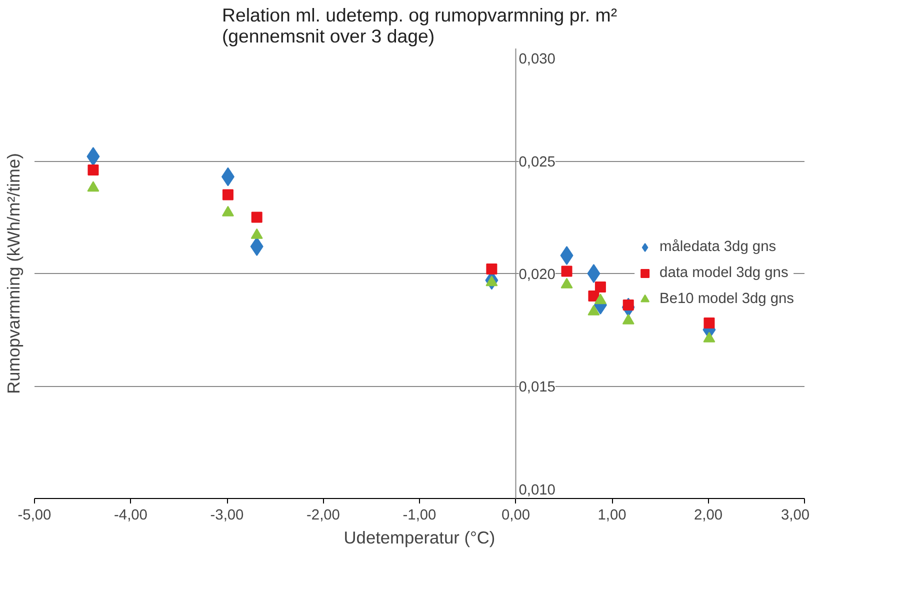 The image size is (900, 601). I want to click on x-tick-label: -4,00, so click(131, 516).